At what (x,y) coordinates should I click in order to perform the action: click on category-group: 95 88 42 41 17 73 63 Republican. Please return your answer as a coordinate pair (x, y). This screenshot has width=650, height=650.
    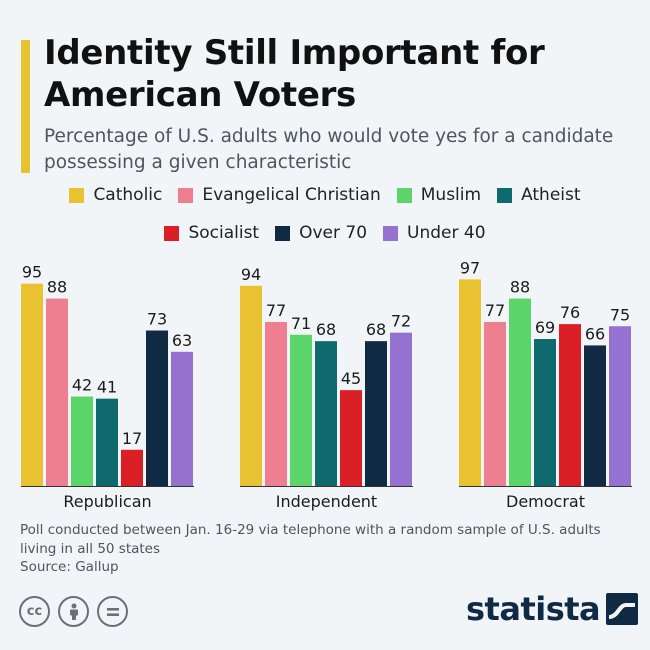
    Looking at the image, I should click on (107, 387).